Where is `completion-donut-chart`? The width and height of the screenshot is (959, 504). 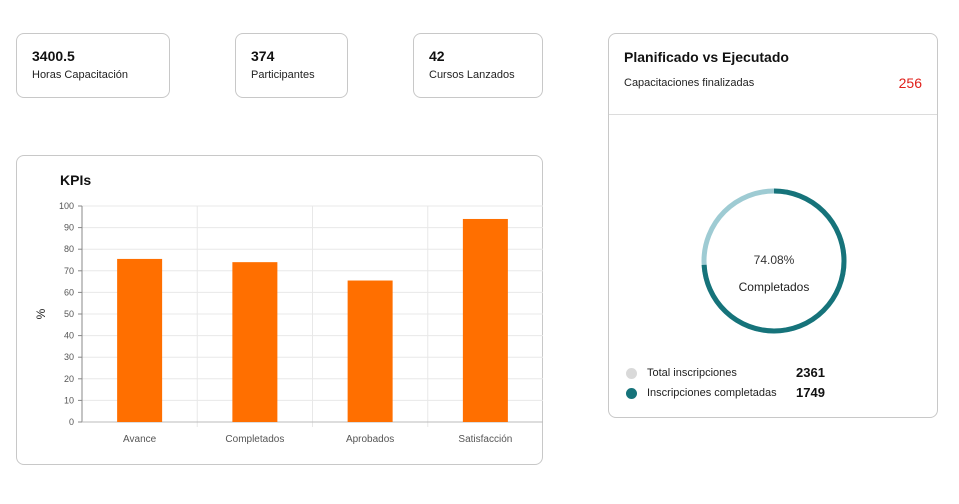 completion-donut-chart is located at coordinates (774, 261).